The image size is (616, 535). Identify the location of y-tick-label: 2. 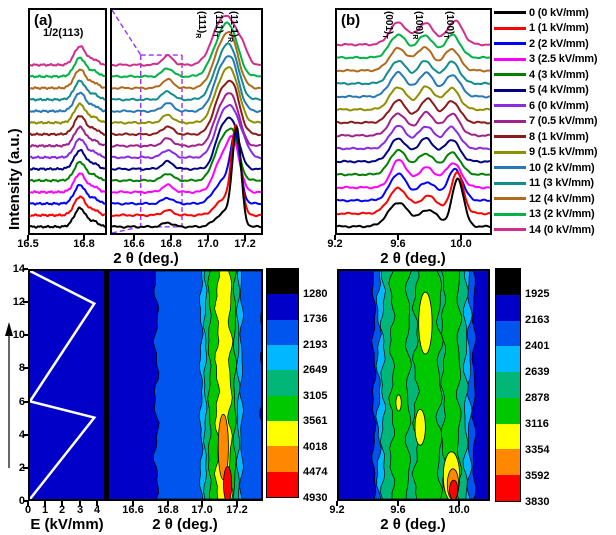
(21, 468).